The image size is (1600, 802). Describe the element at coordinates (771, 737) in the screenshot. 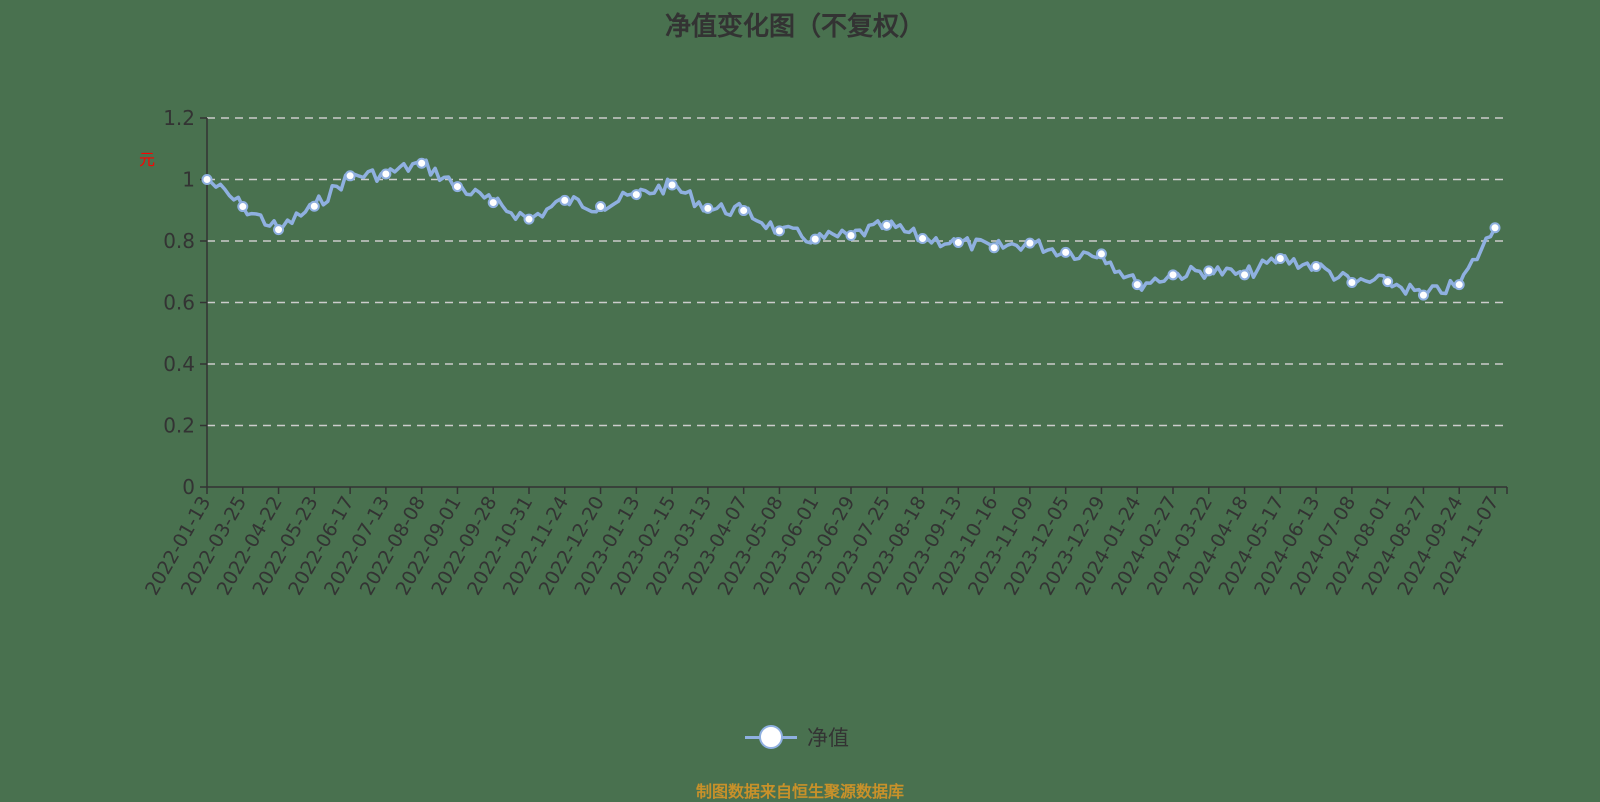

I see `circle-line-icon` at that location.